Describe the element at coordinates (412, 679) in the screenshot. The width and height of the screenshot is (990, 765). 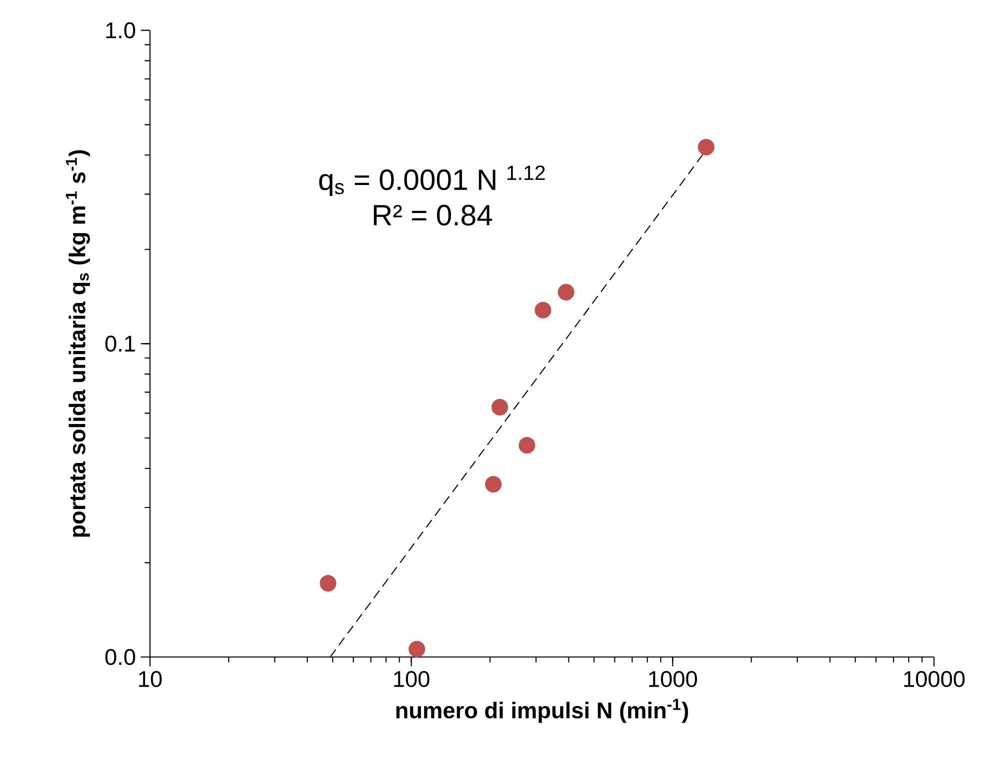
I see `x-tick-label: 100` at that location.